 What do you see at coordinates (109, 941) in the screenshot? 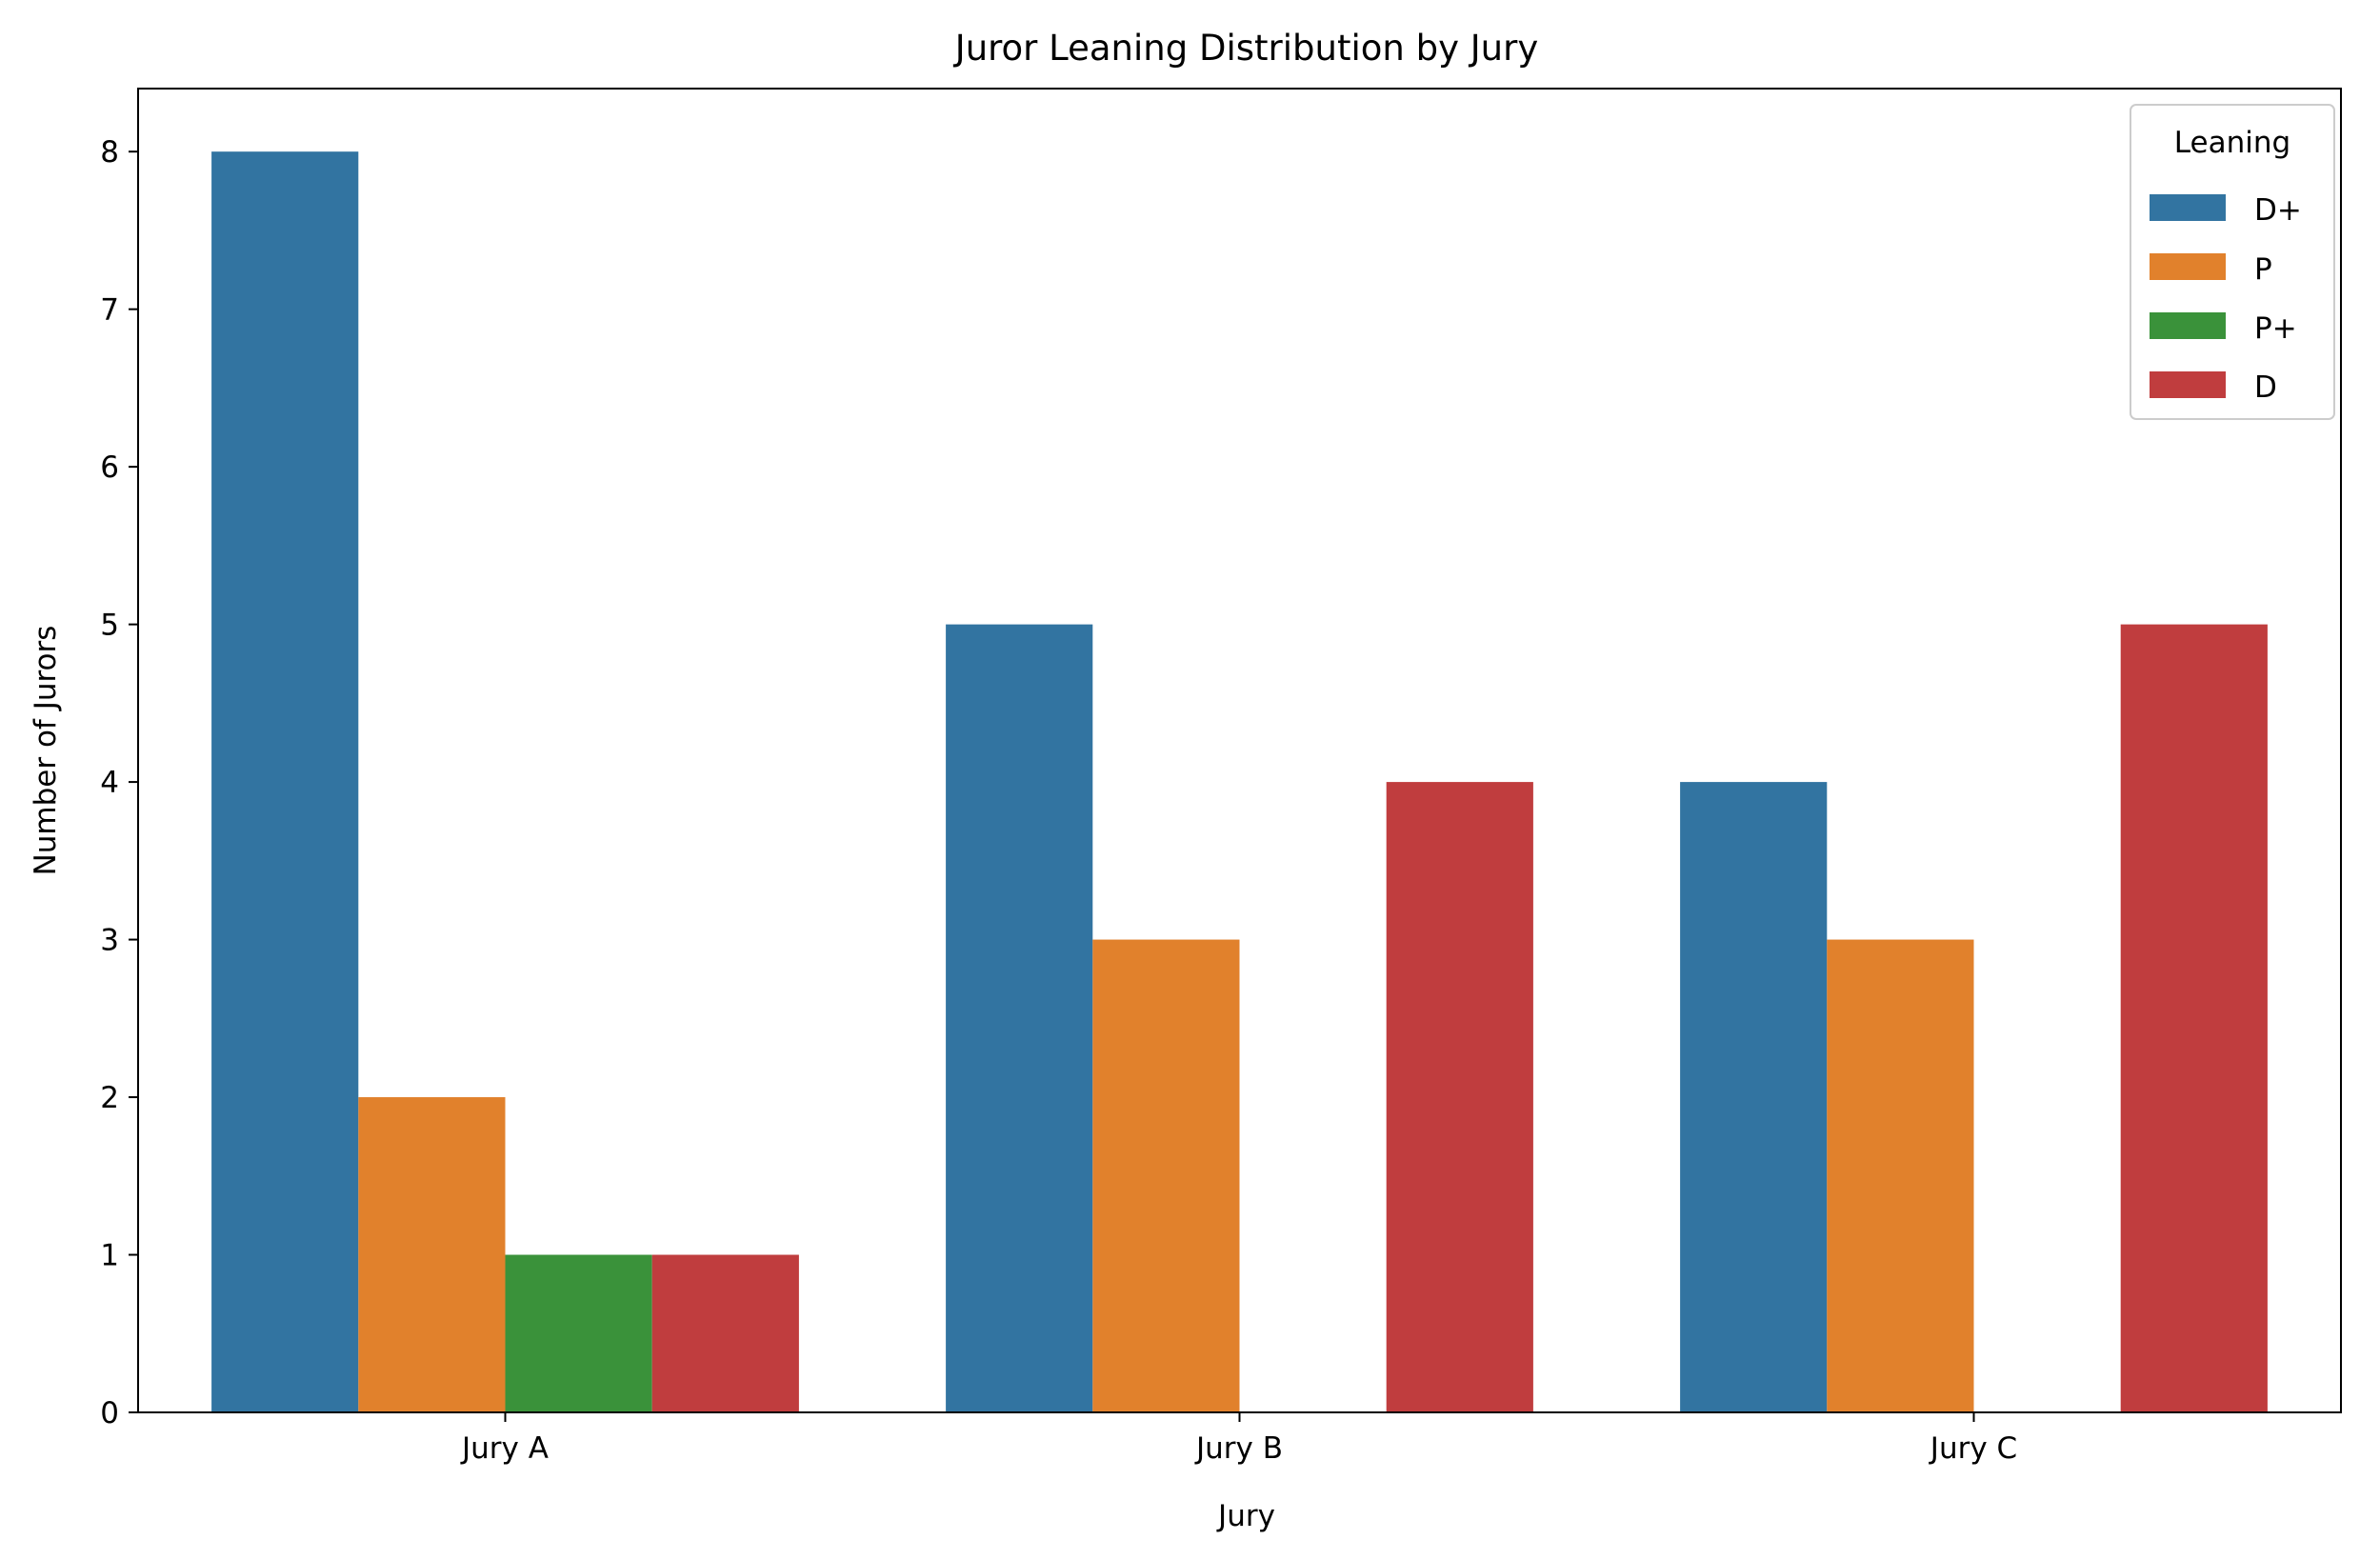
I see `y-tick-label: 3` at bounding box center [109, 941].